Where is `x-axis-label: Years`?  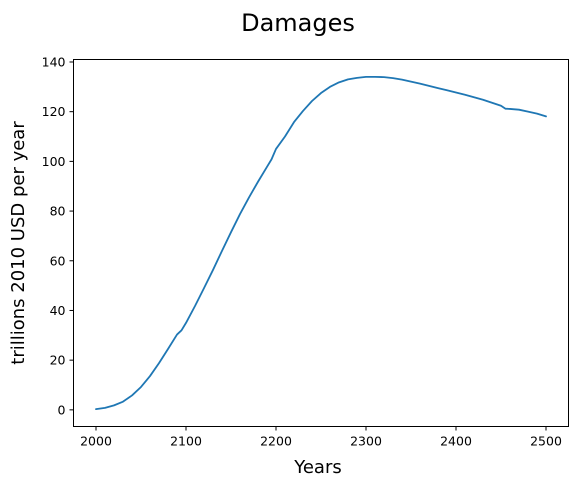
x-axis-label: Years is located at coordinates (317, 467).